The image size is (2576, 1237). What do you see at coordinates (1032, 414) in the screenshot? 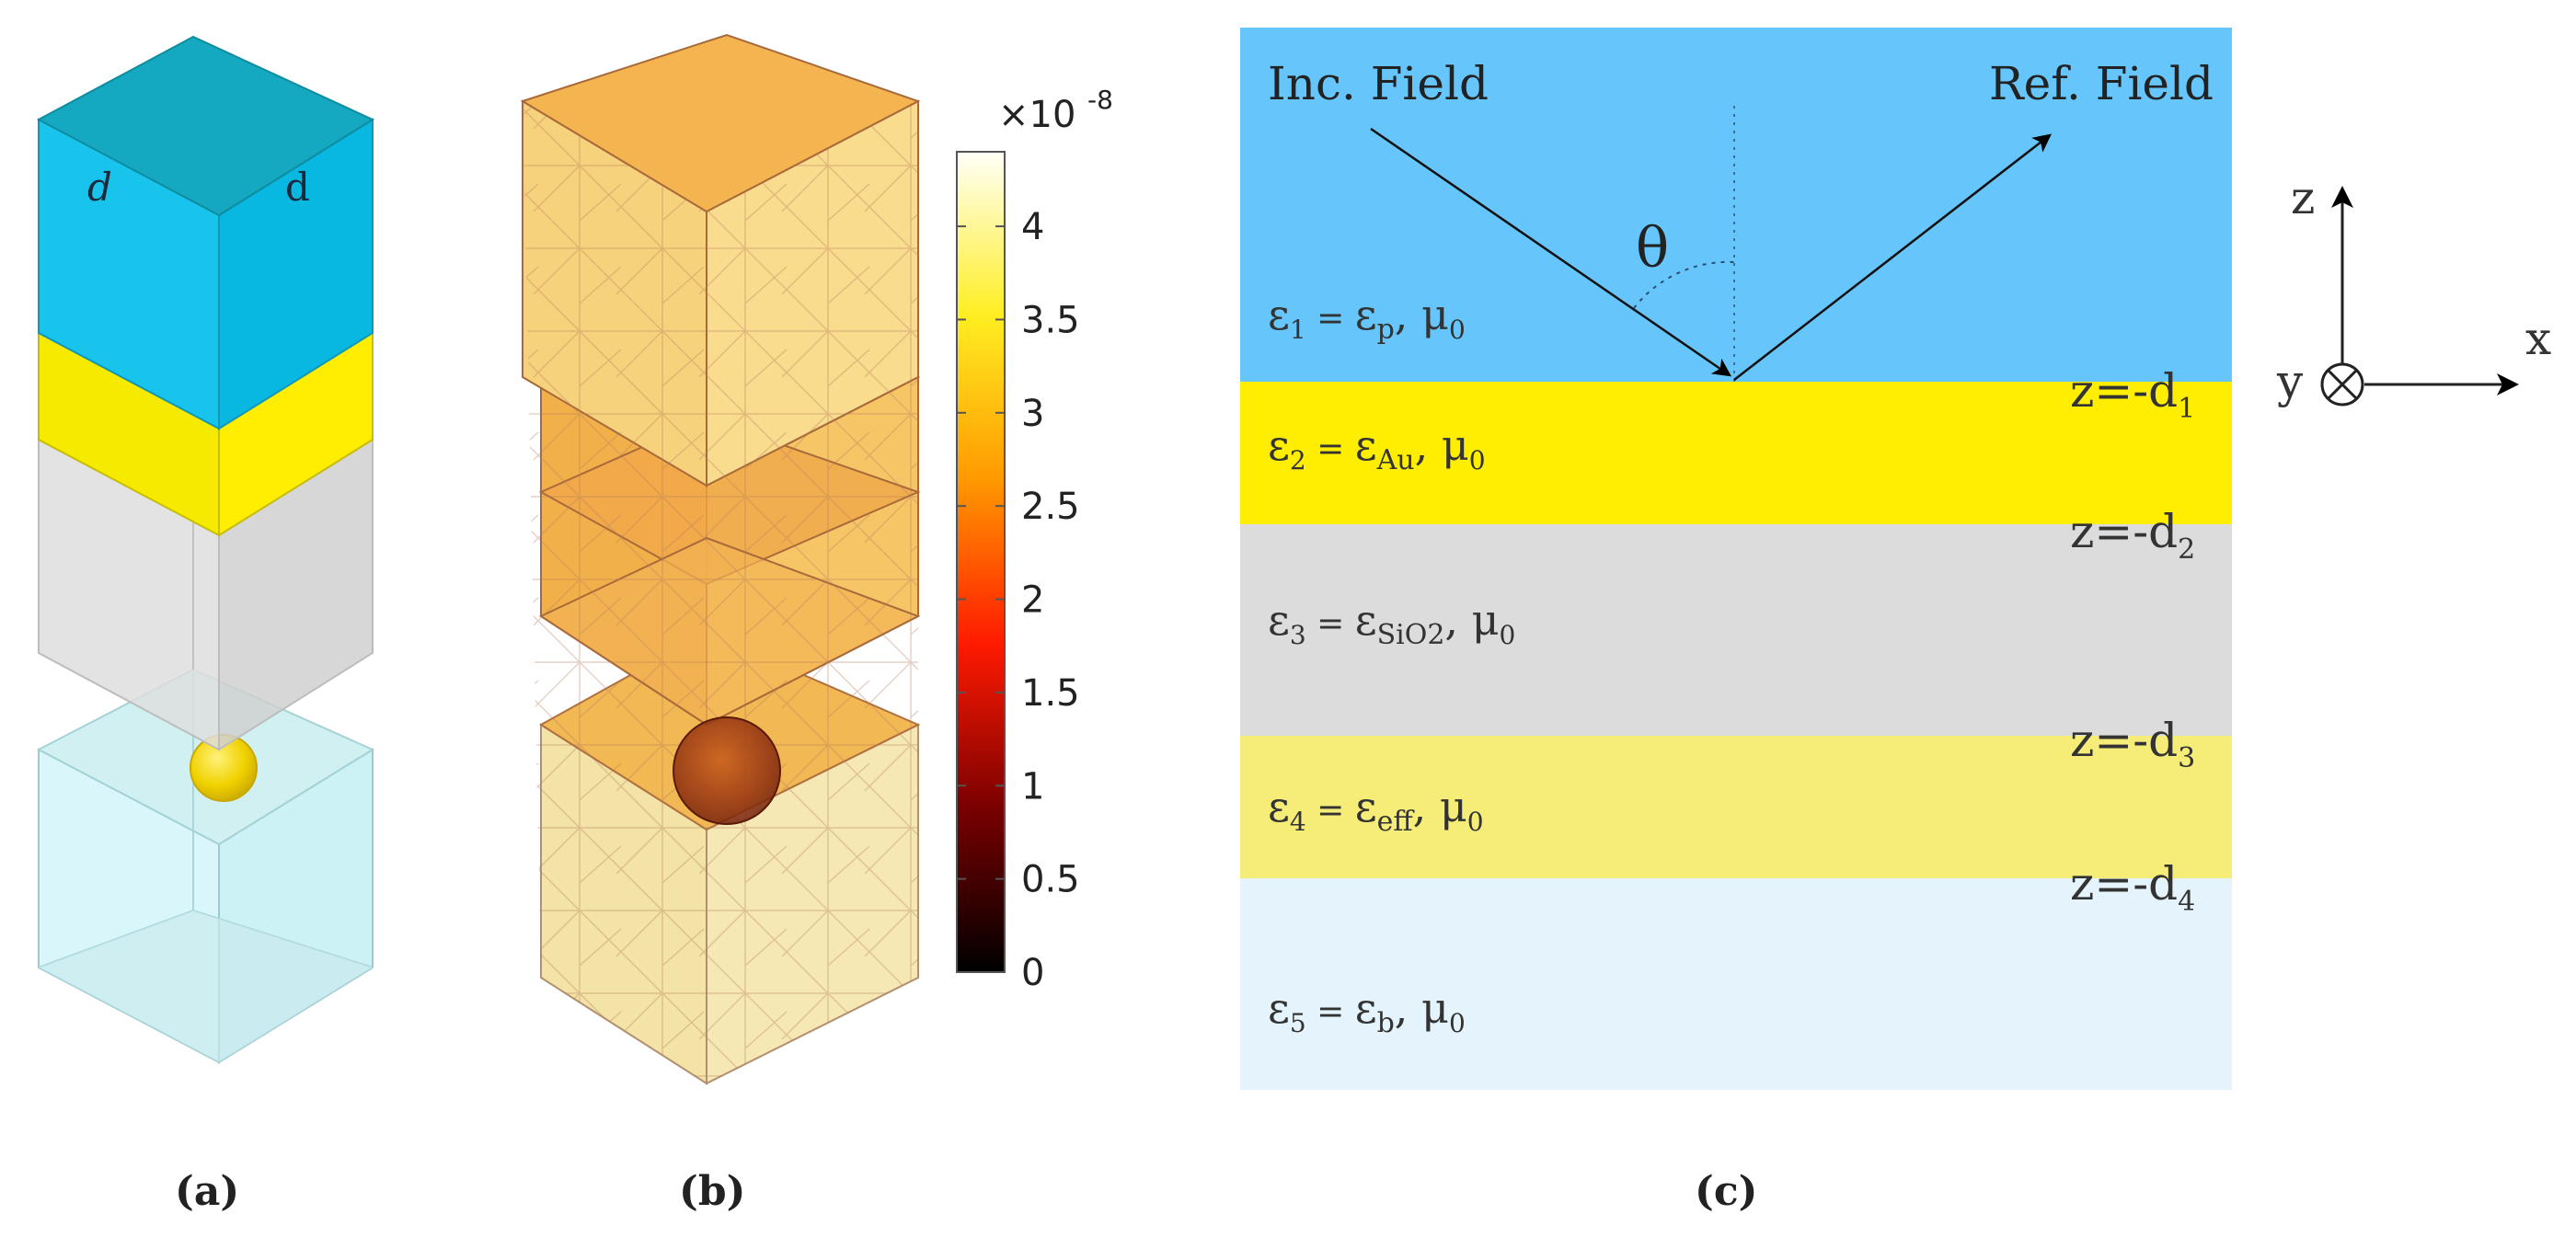
I see `colorbar-tick-label: 3` at bounding box center [1032, 414].